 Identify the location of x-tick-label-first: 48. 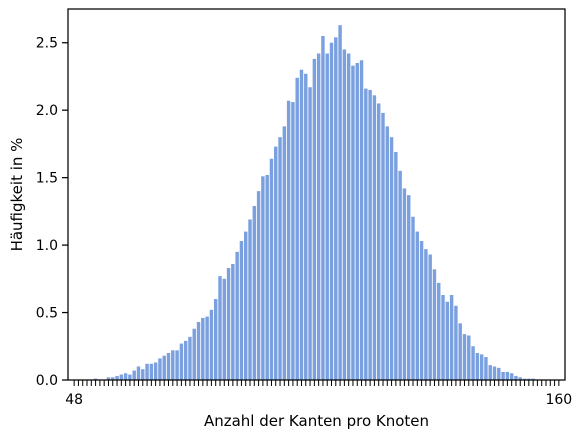
(74, 400).